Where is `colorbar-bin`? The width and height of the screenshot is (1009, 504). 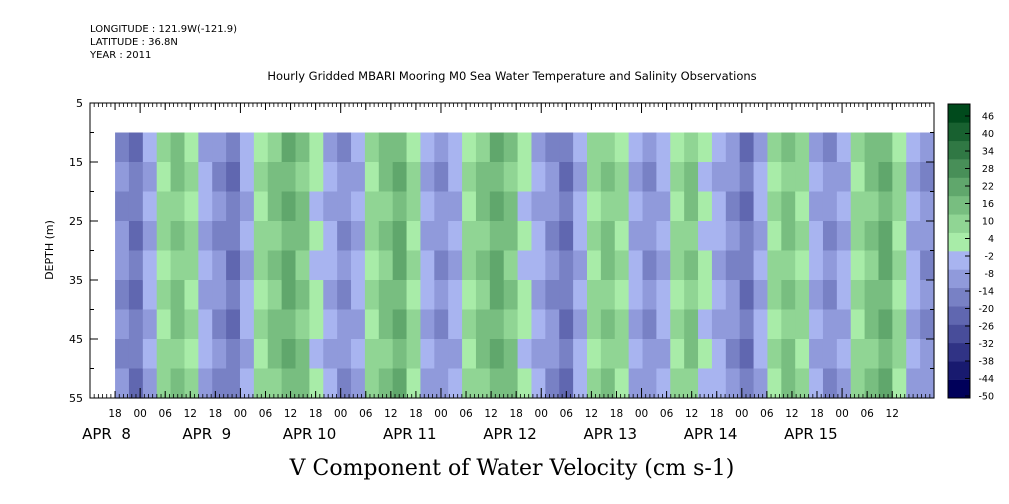 colorbar-bin is located at coordinates (959, 334).